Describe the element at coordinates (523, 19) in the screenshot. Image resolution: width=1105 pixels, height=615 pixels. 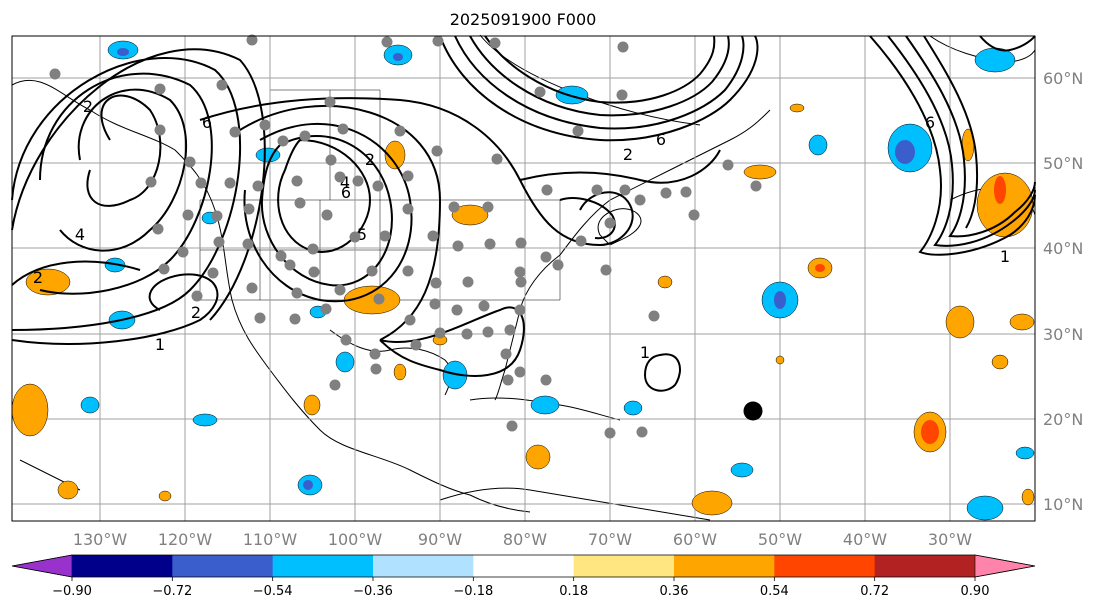
I see `map-title: 2025091900 F000` at that location.